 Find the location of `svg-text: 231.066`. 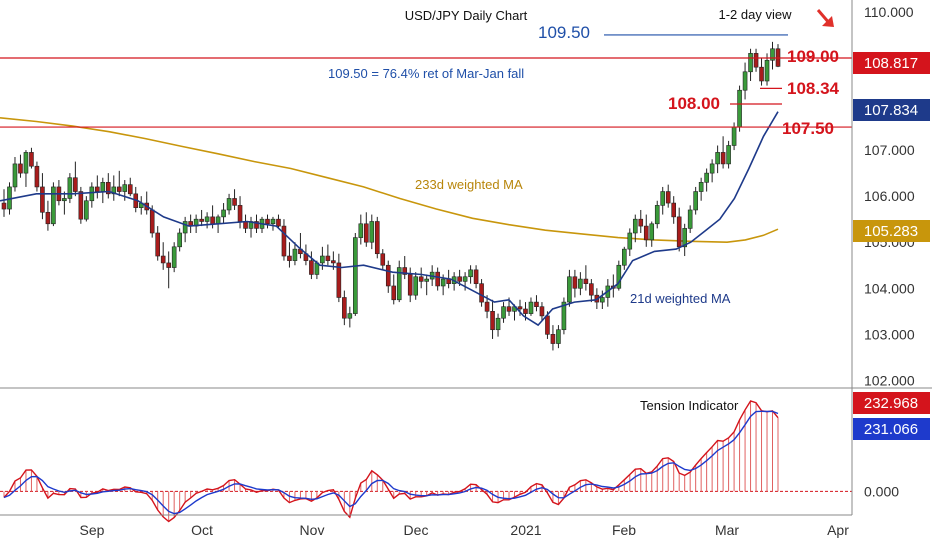

svg-text: 231.066 is located at coordinates (891, 429).